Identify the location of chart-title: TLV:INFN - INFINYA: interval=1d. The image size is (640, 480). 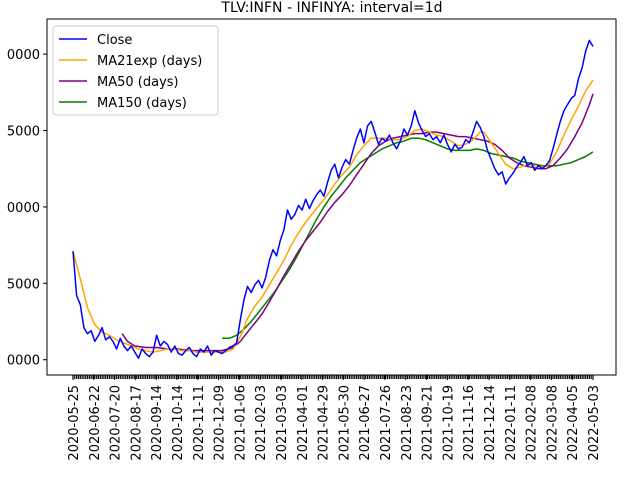
(331, 8).